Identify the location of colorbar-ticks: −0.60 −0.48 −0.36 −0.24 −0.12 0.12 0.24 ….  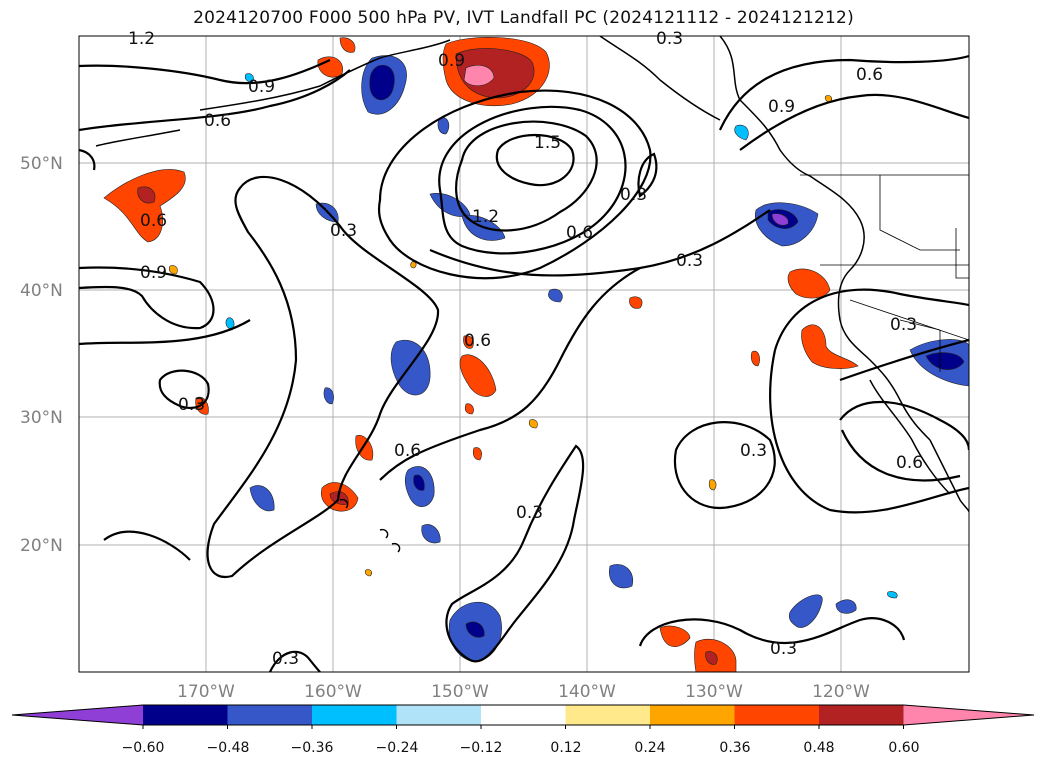
(521, 748).